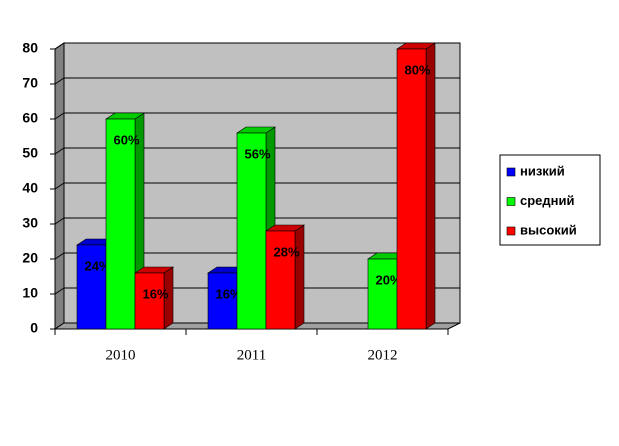 The width and height of the screenshot is (619, 446). Describe the element at coordinates (251, 355) in the screenshot. I see `x-tick-label: 2011` at that location.